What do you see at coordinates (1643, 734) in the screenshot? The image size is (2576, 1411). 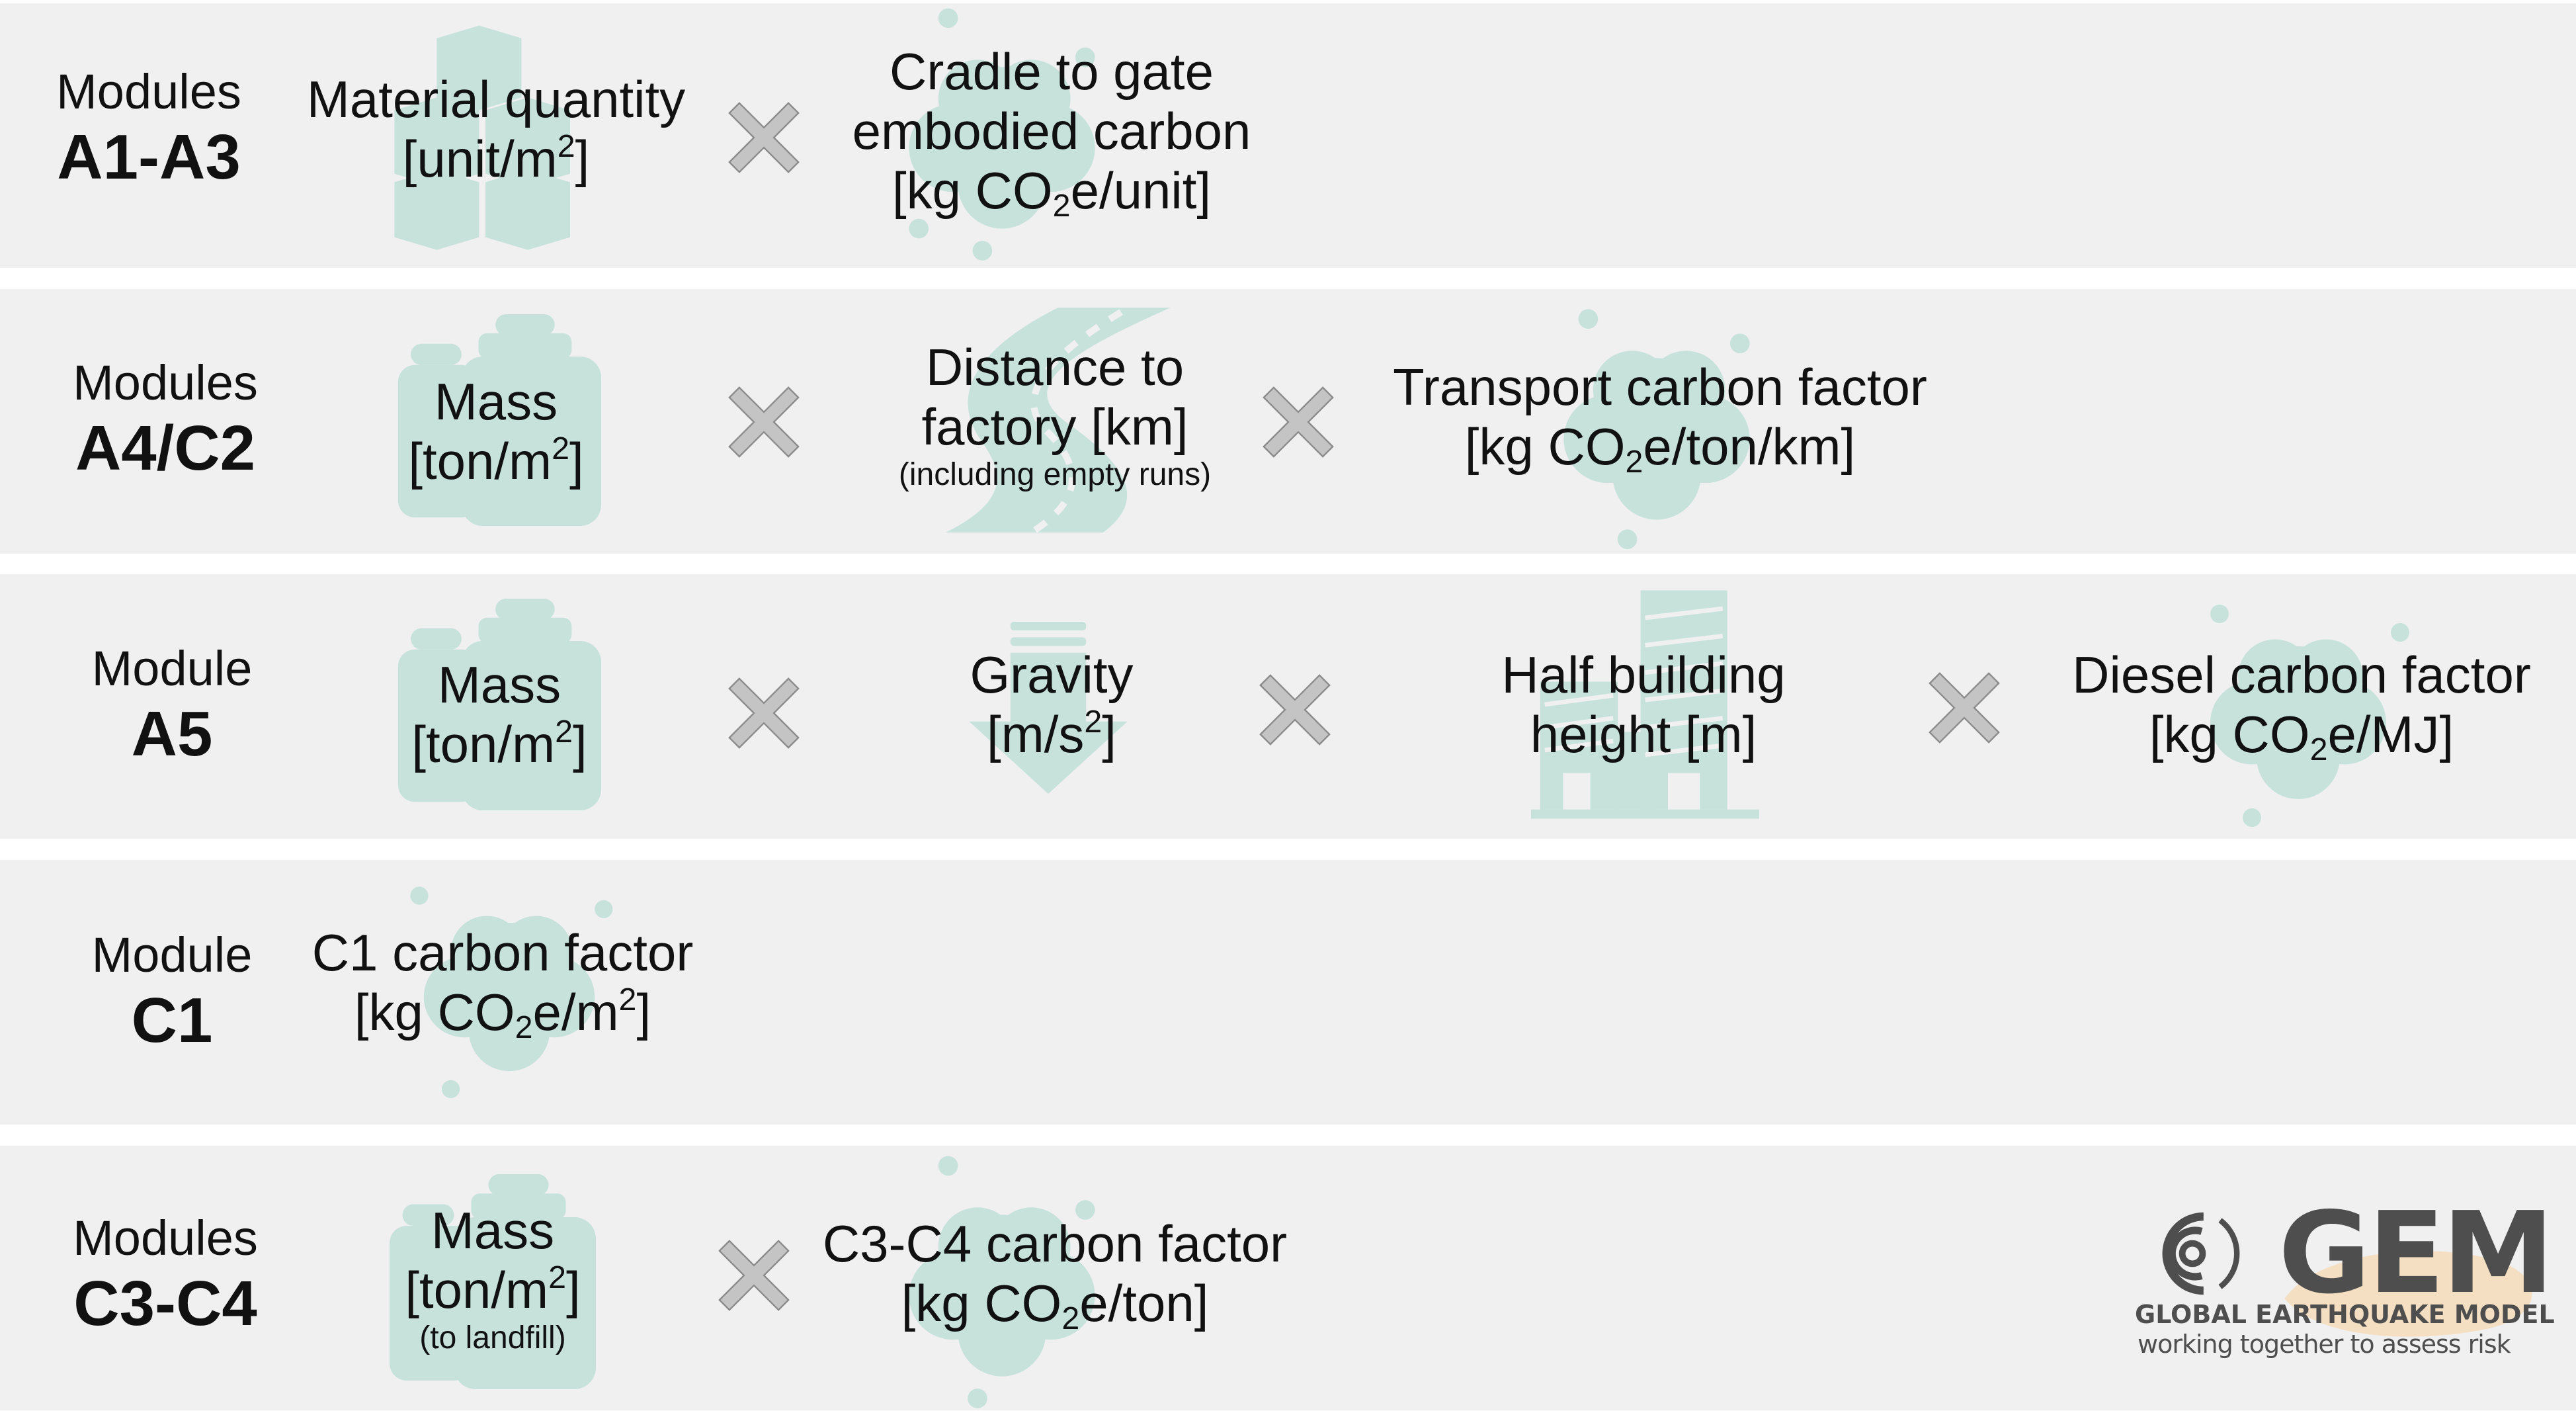 I see `term-line: height [m]` at bounding box center [1643, 734].